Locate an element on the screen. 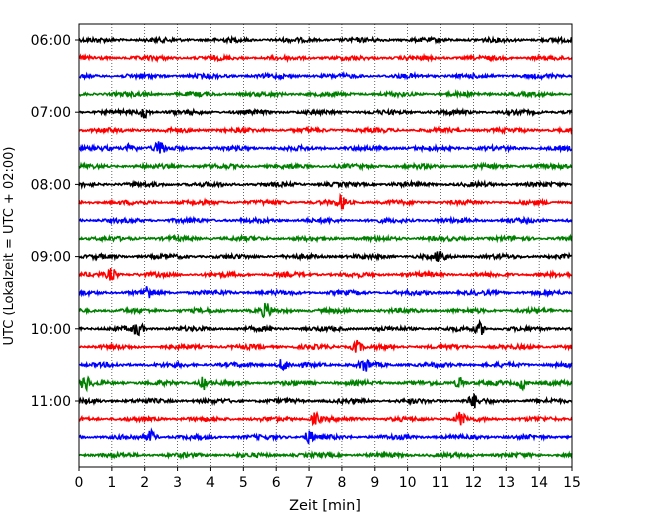 This screenshot has height=520, width=650. y-tick-label: 09:00 is located at coordinates (51, 258).